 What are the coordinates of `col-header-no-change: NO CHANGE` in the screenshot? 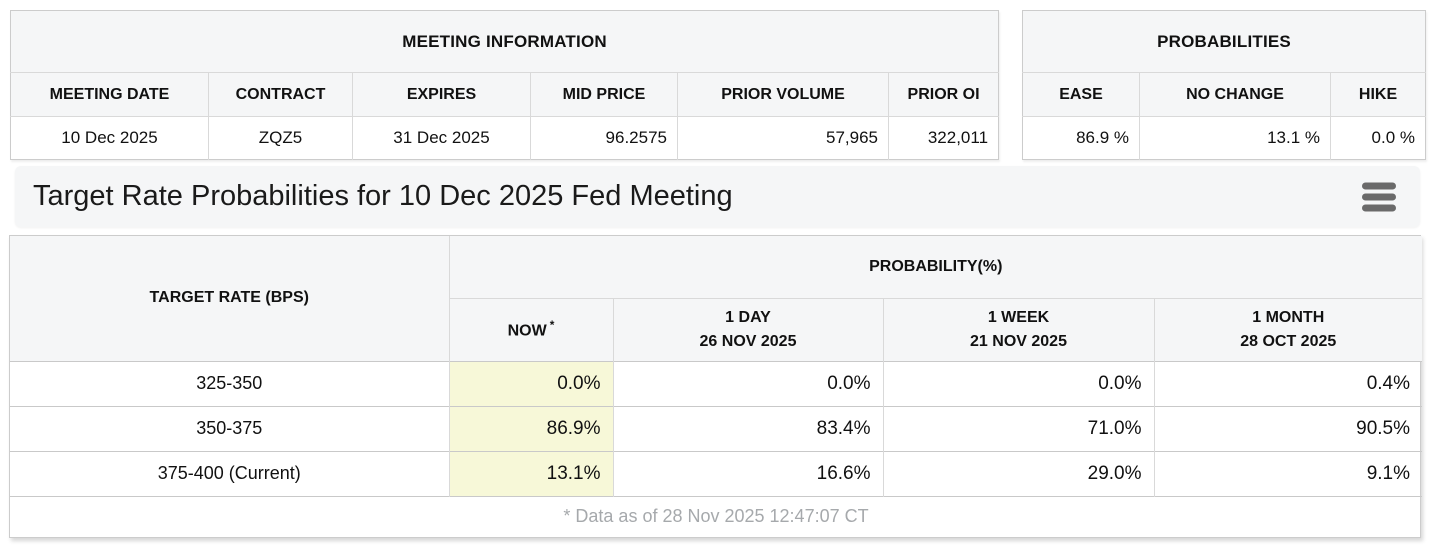 It's located at (1235, 94).